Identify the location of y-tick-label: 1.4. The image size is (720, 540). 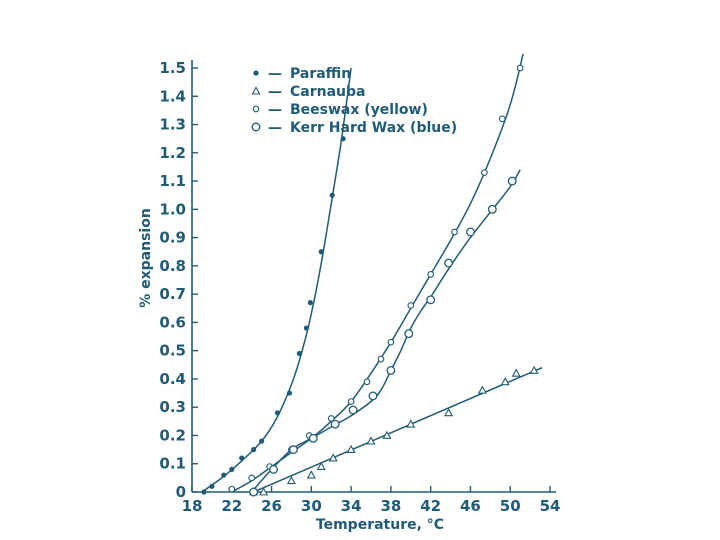
(172, 96).